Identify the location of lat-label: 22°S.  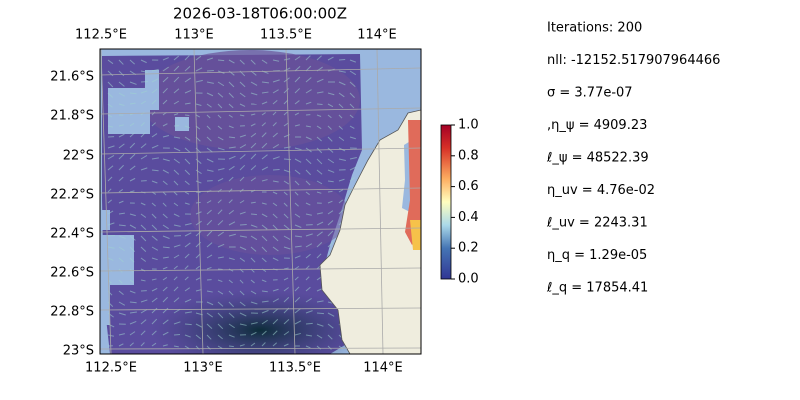
(78, 156).